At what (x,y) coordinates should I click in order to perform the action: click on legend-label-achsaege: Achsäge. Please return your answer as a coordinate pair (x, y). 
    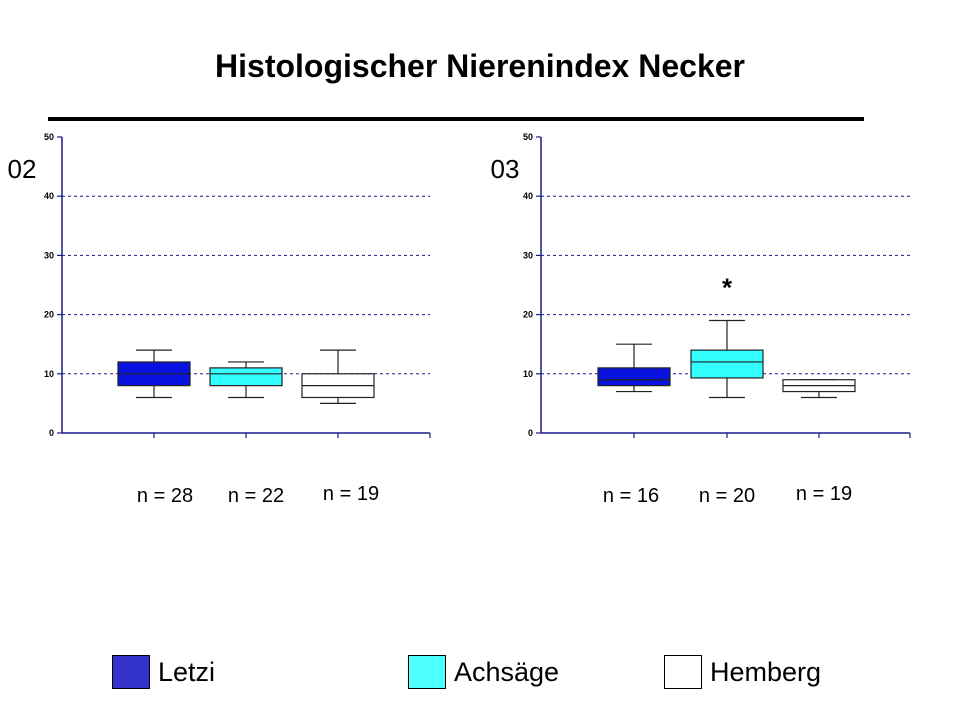
    Looking at the image, I should click on (507, 671).